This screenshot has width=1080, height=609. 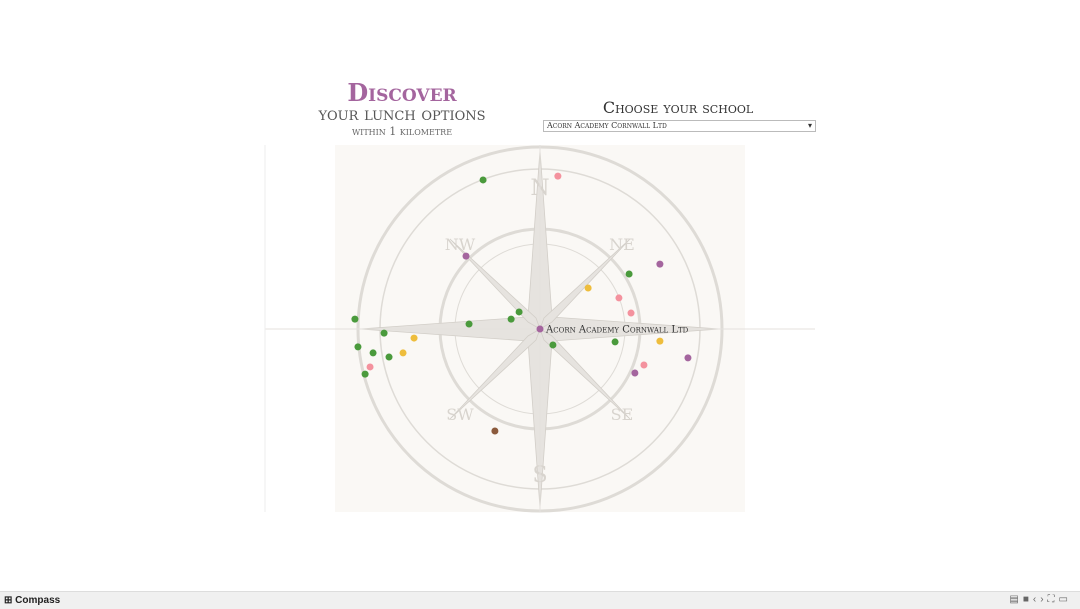 What do you see at coordinates (38, 600) in the screenshot?
I see `sheet-tab-label: Compass` at bounding box center [38, 600].